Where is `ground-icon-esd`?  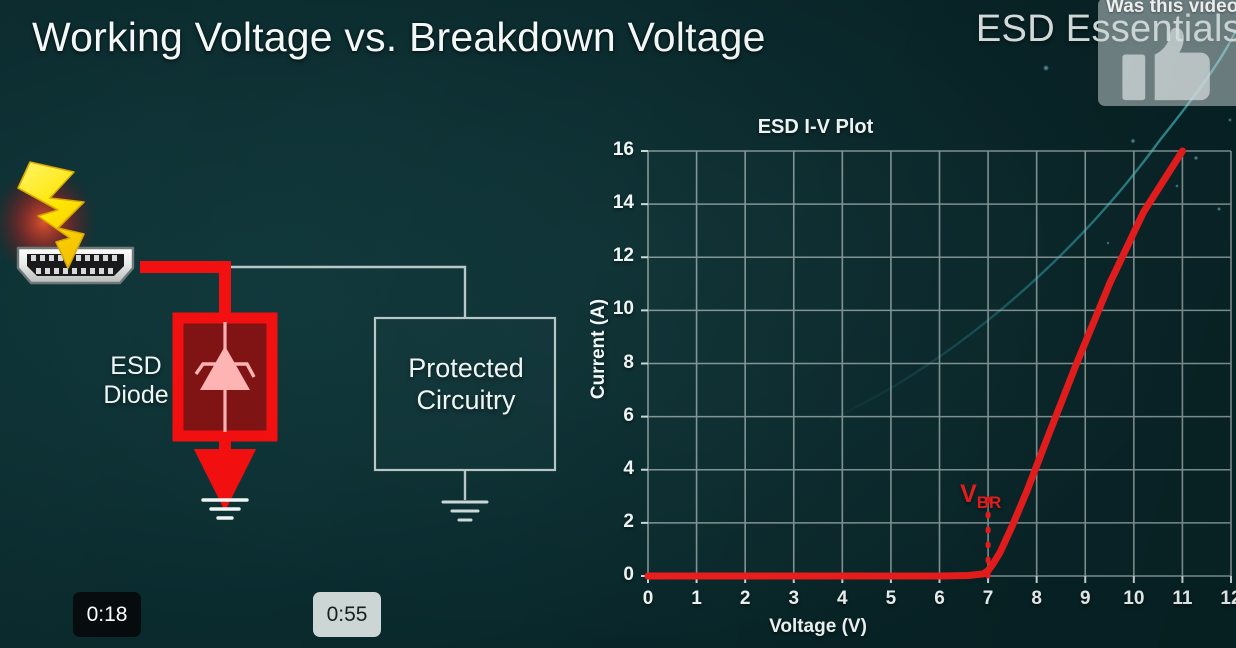 ground-icon-esd is located at coordinates (225, 509).